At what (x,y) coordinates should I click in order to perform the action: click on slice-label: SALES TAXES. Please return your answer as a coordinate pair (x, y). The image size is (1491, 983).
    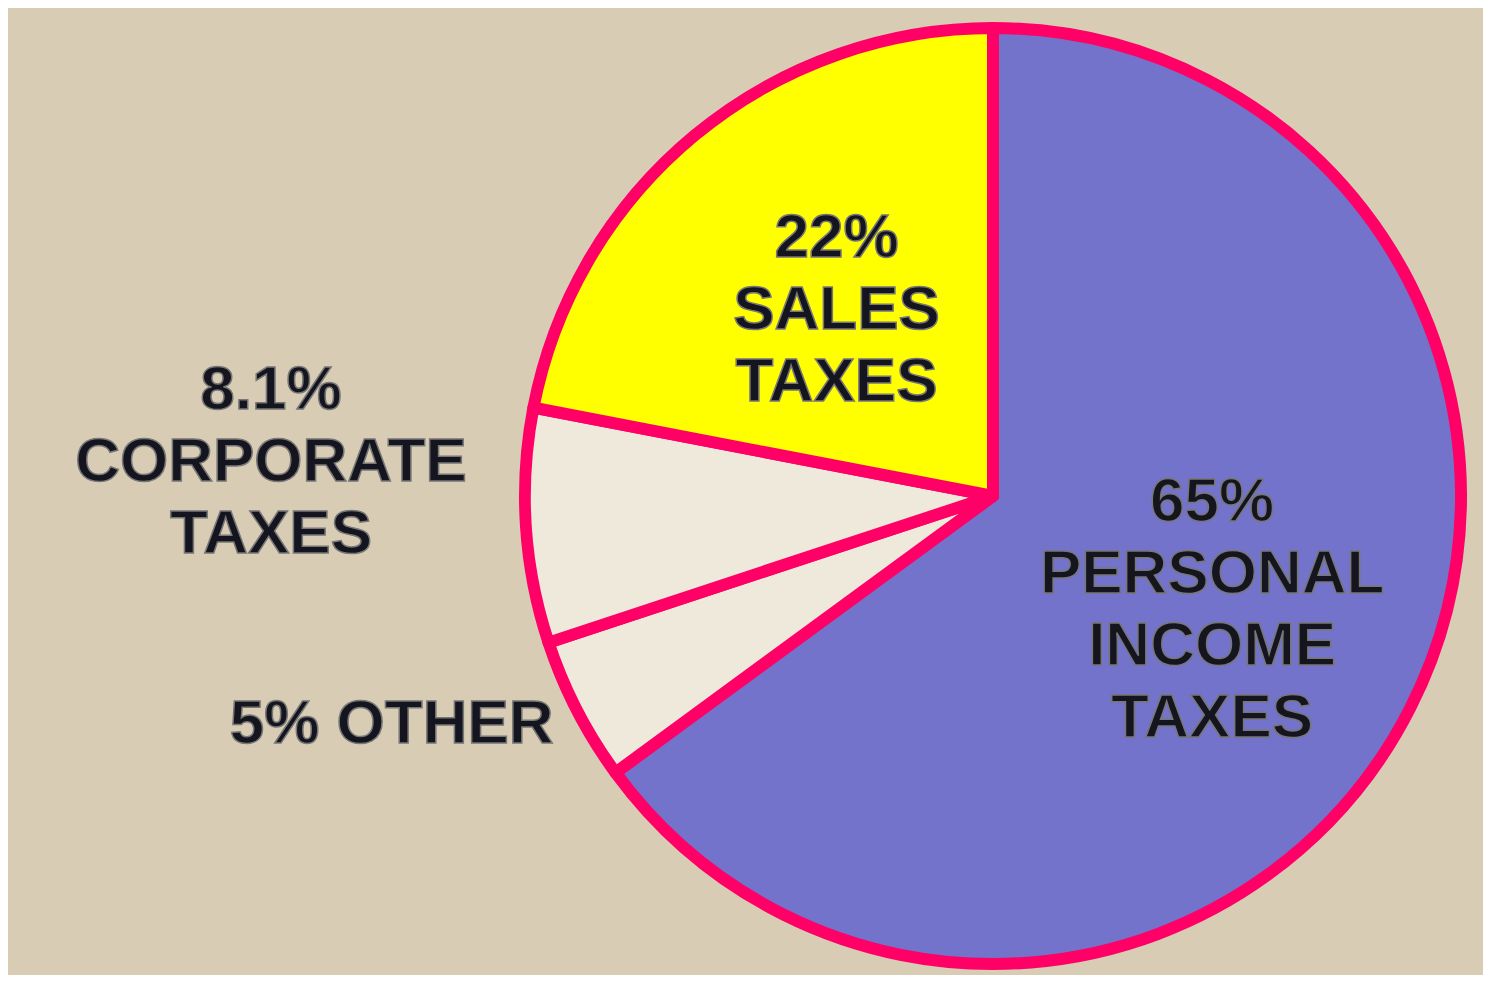
    Looking at the image, I should click on (836, 343).